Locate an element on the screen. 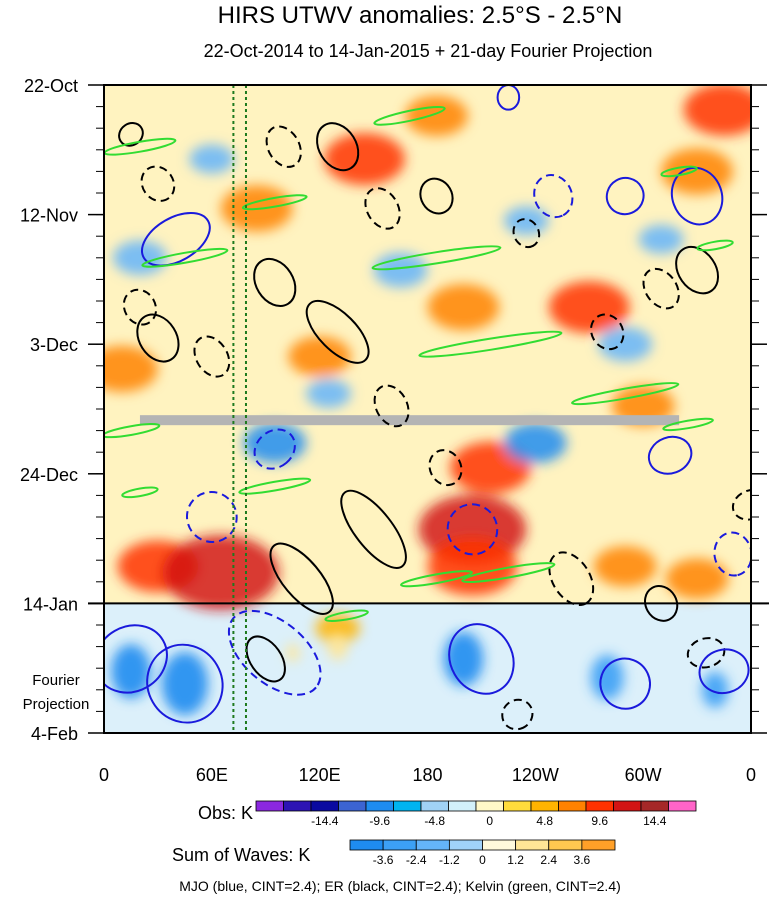  wave-colorbar: -3.6 -2.4 -1.2 0 1.2 2.4 3.6 is located at coordinates (482, 853).